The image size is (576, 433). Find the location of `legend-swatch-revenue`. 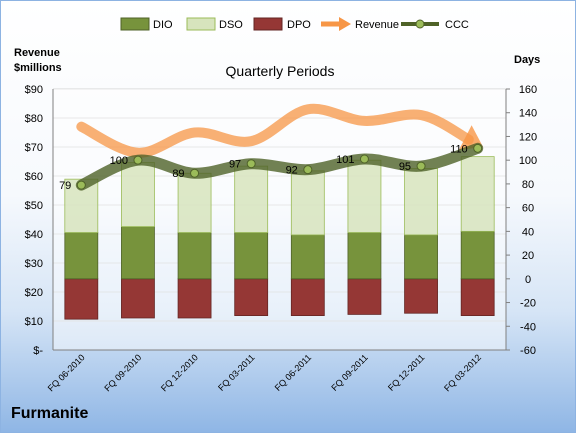

legend-swatch-revenue is located at coordinates (336, 24).